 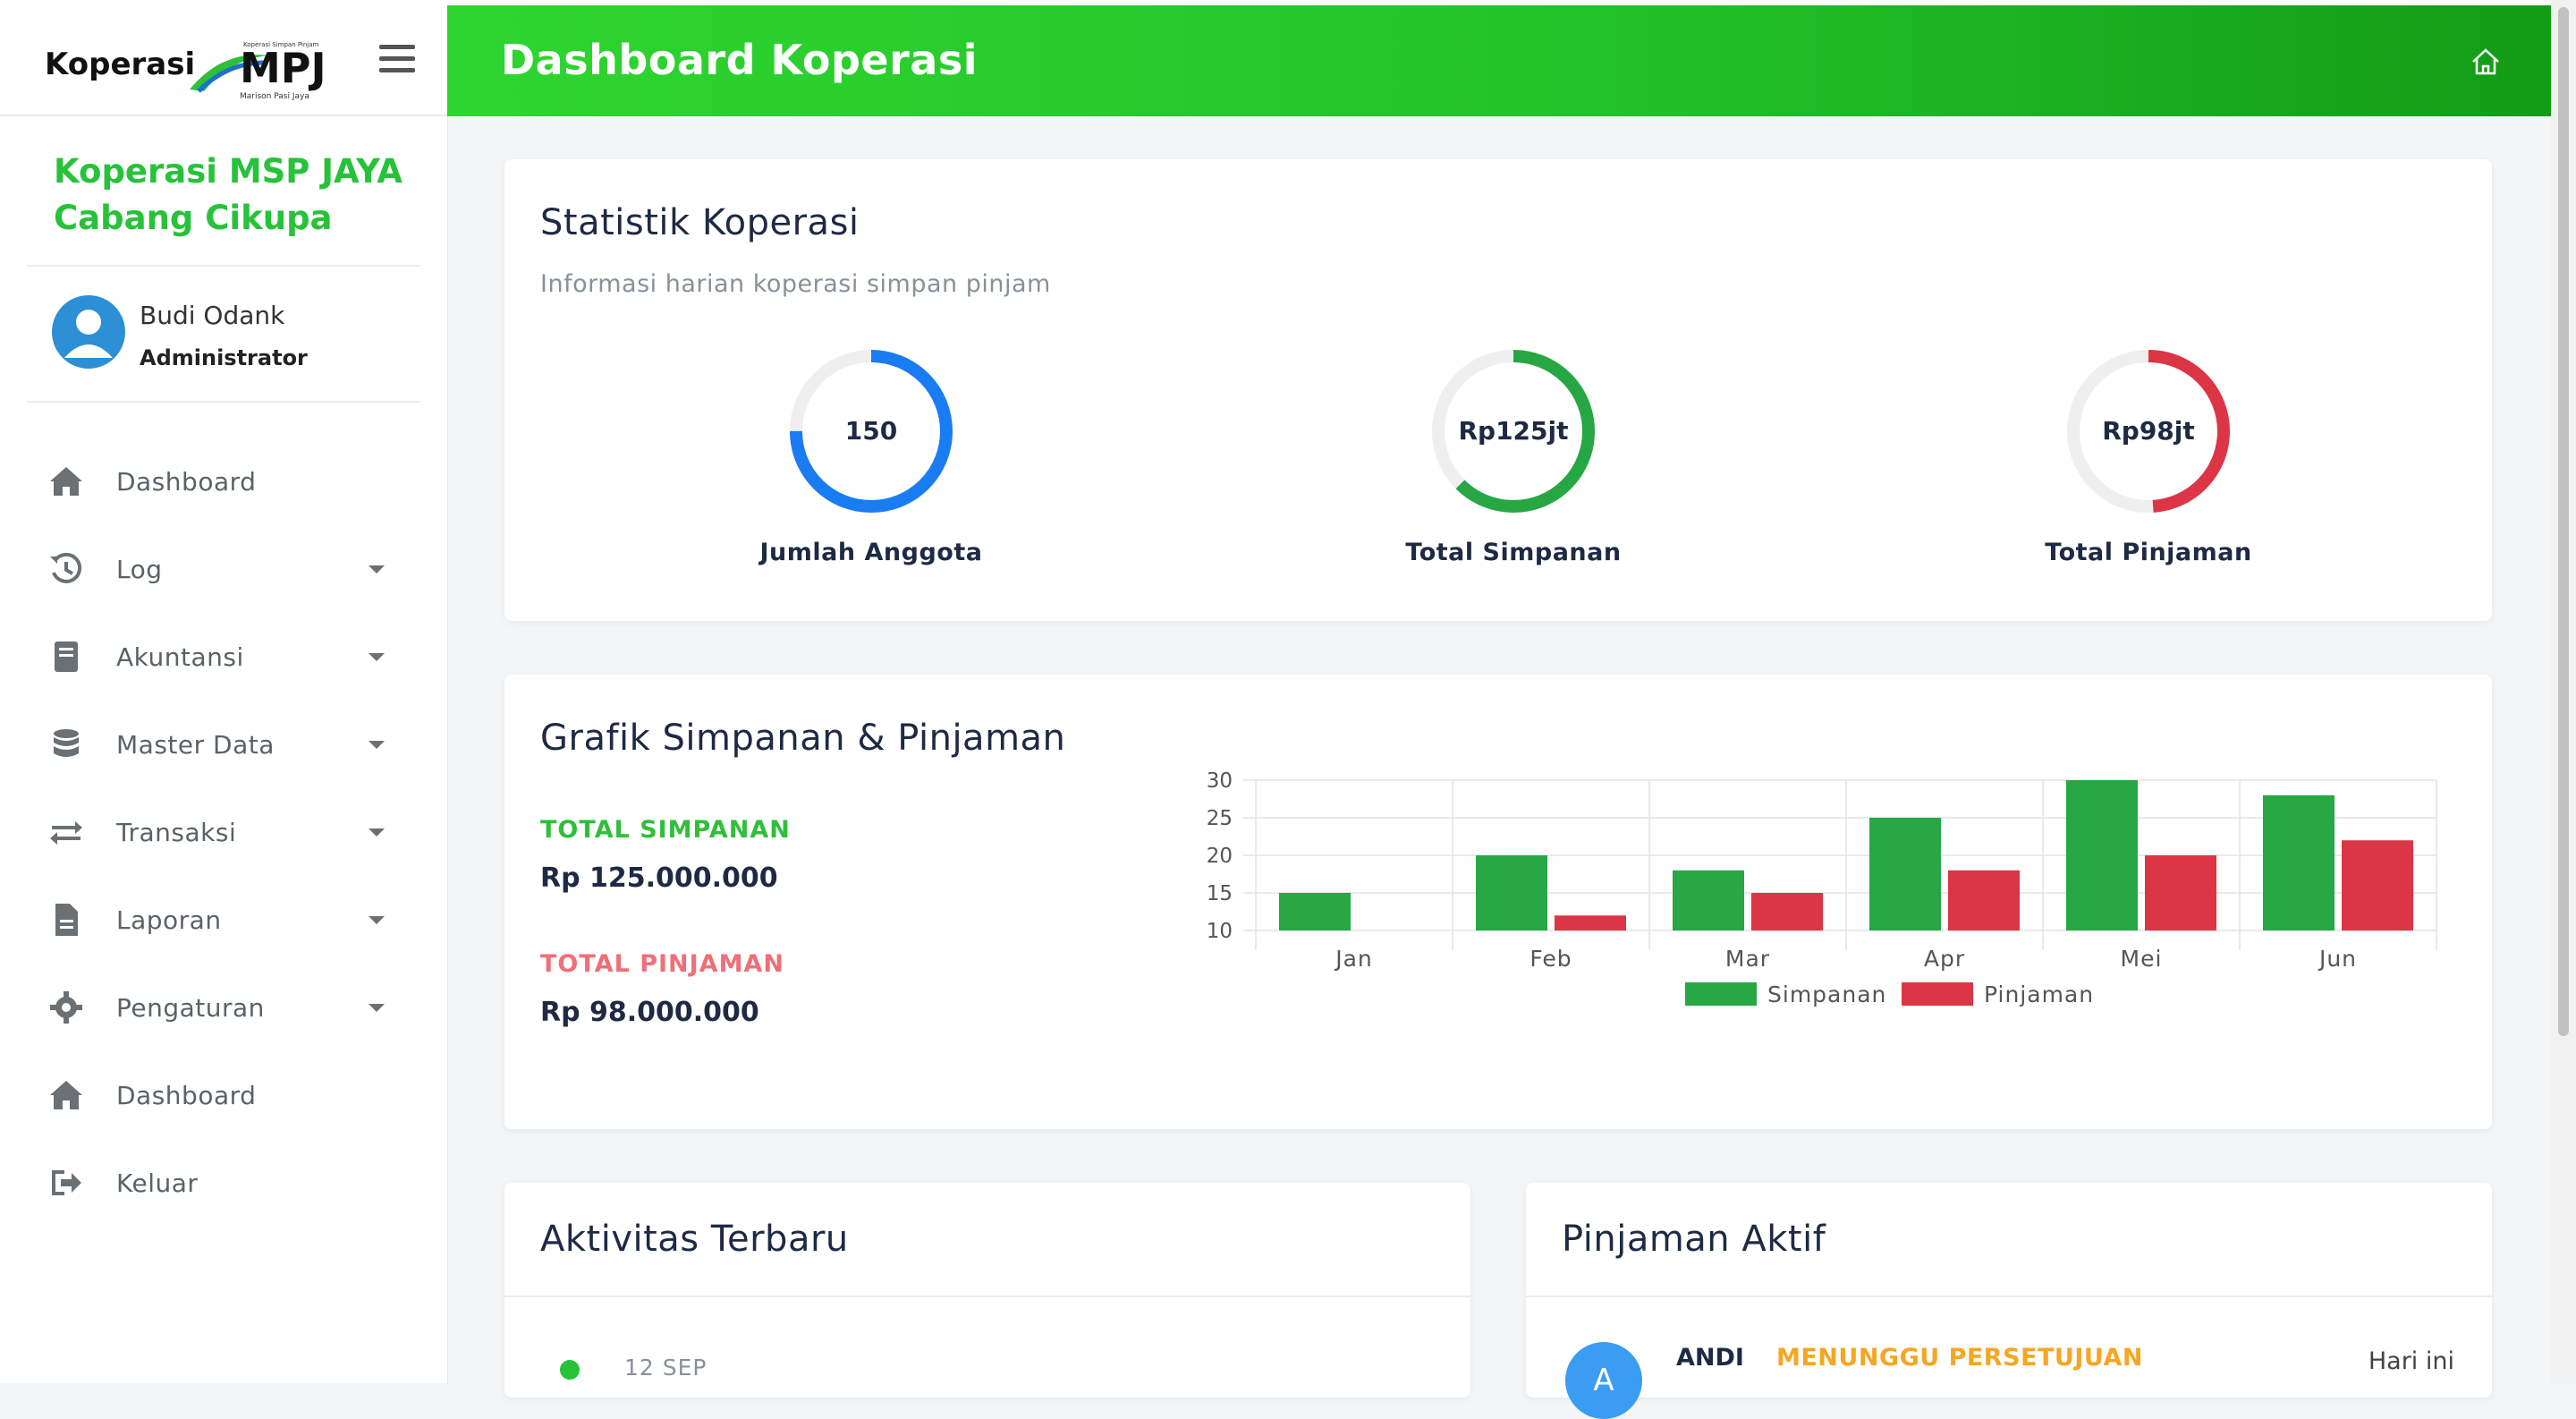 I want to click on loan-status-badge: MENUNGGU PERSETUJUAN, so click(x=1959, y=1358).